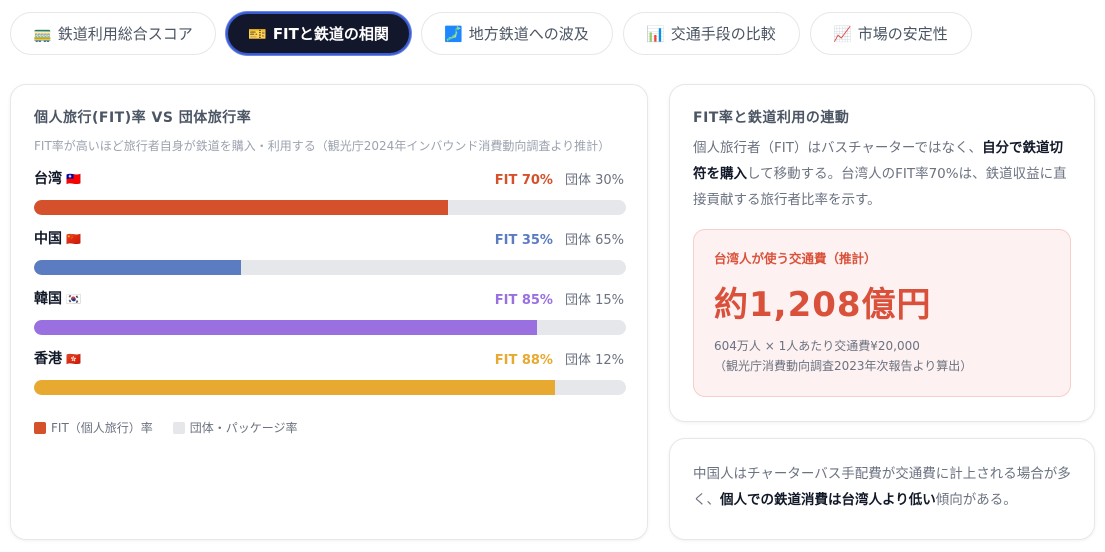 The width and height of the screenshot is (1105, 552). What do you see at coordinates (902, 34) in the screenshot?
I see `tab-label: 市場の安定性` at bounding box center [902, 34].